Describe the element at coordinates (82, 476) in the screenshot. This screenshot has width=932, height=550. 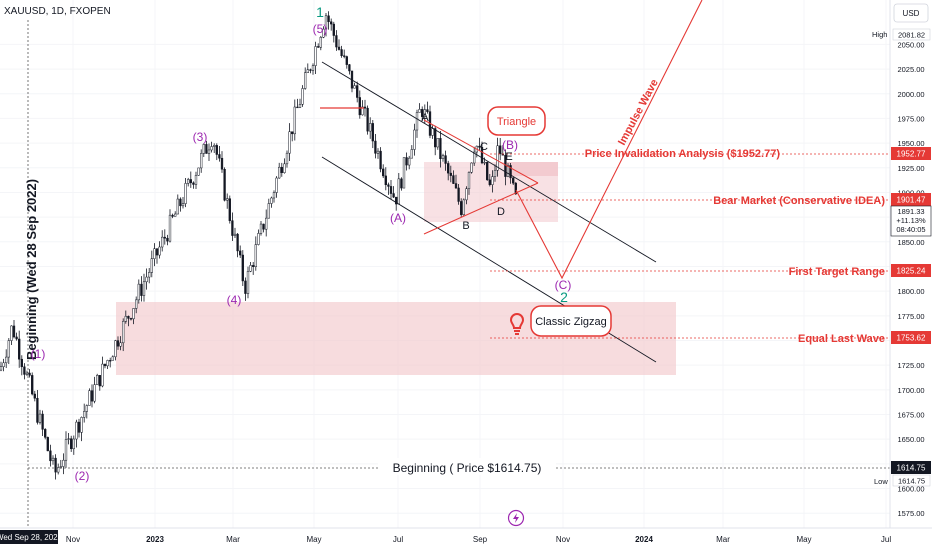
I see `wave-2-label: (2)` at that location.